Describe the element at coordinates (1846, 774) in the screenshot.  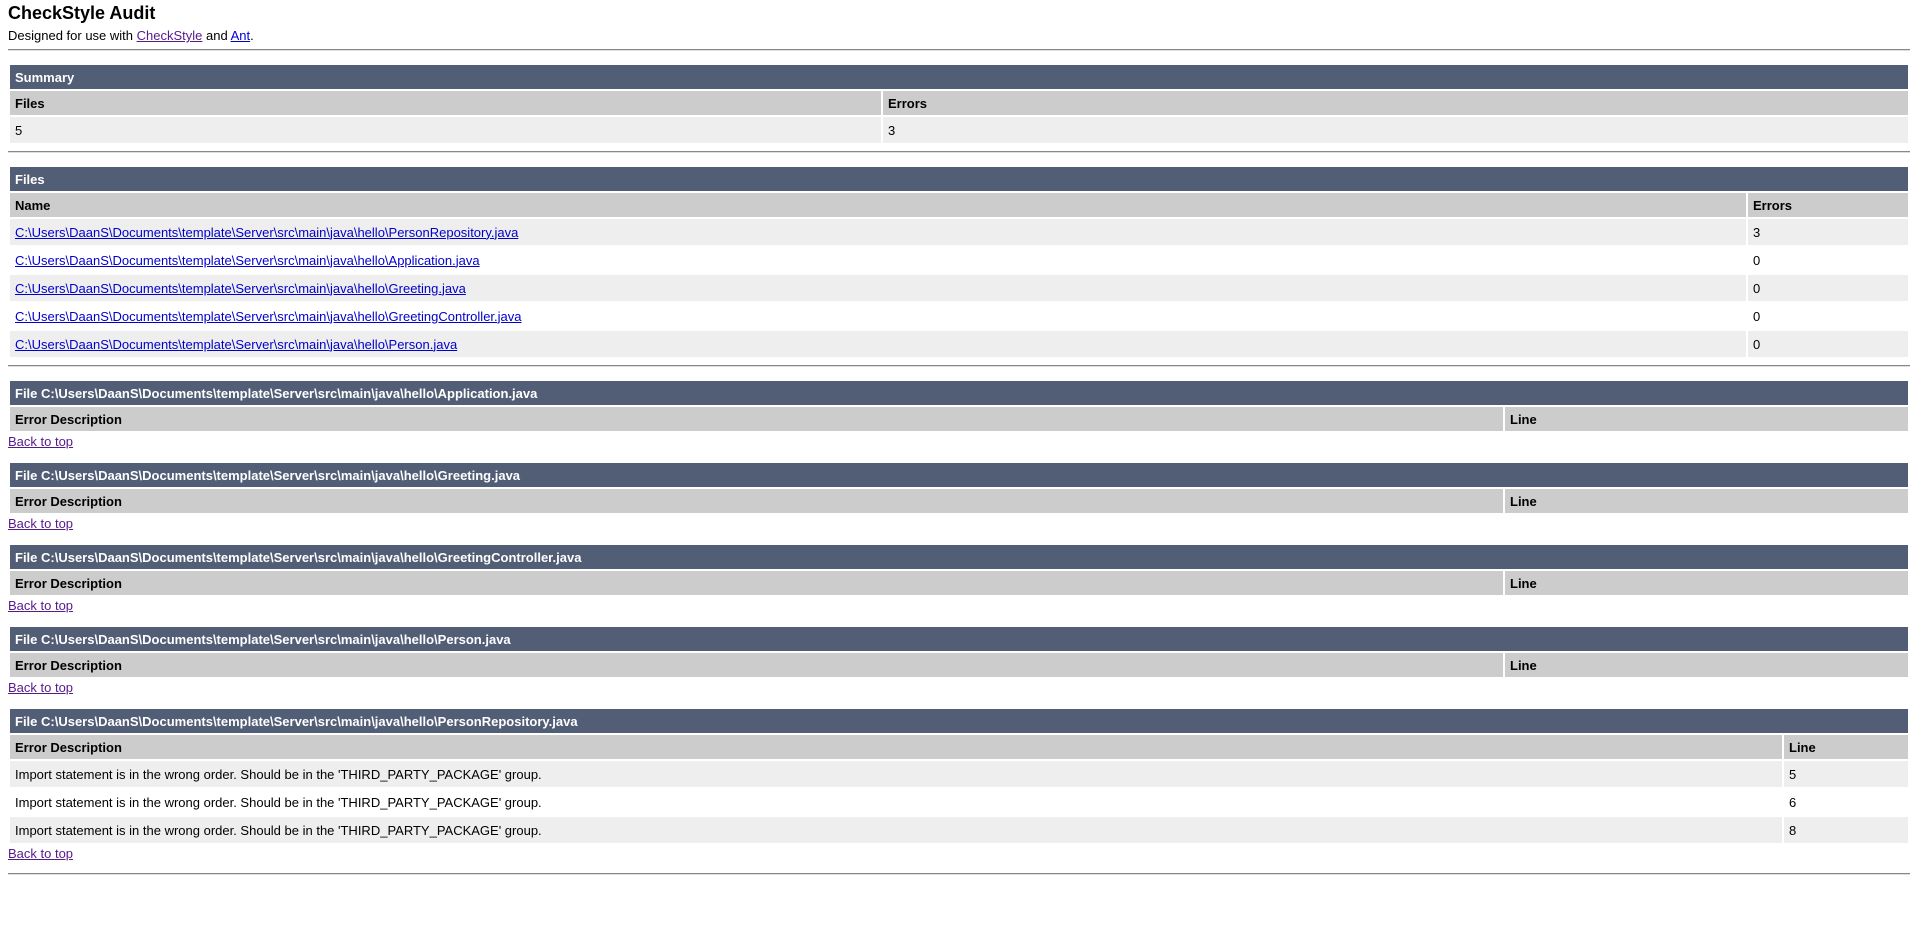
I see `error-line: 5` at that location.